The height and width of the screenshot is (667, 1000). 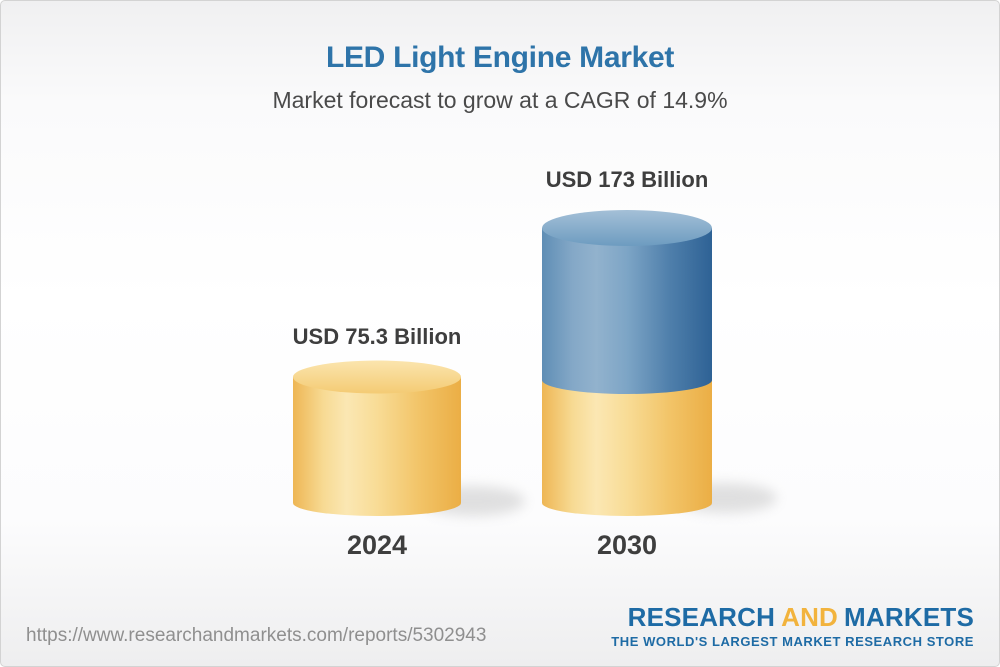 What do you see at coordinates (377, 336) in the screenshot?
I see `value-label-2024: USD 75.3 Billion` at bounding box center [377, 336].